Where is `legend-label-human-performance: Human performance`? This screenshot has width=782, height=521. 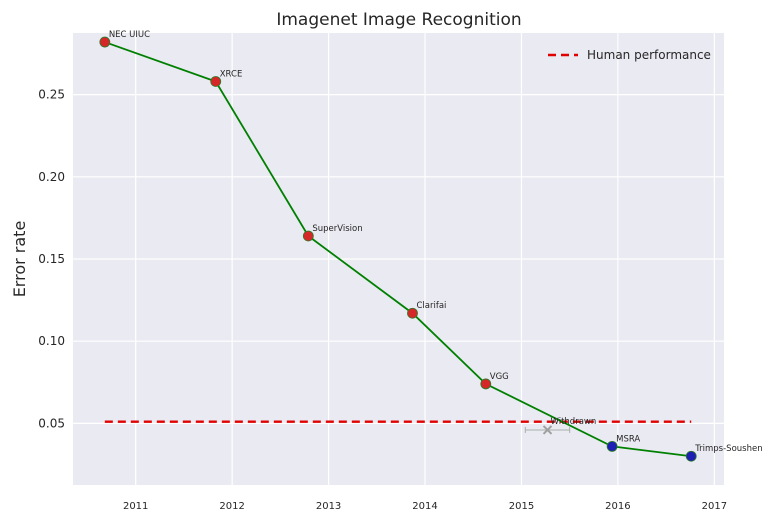 legend-label-human-performance: Human performance is located at coordinates (649, 55).